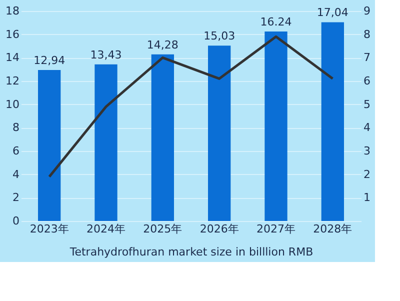 This screenshot has height=301, width=400. I want to click on y2-tick-label: 3, so click(367, 151).